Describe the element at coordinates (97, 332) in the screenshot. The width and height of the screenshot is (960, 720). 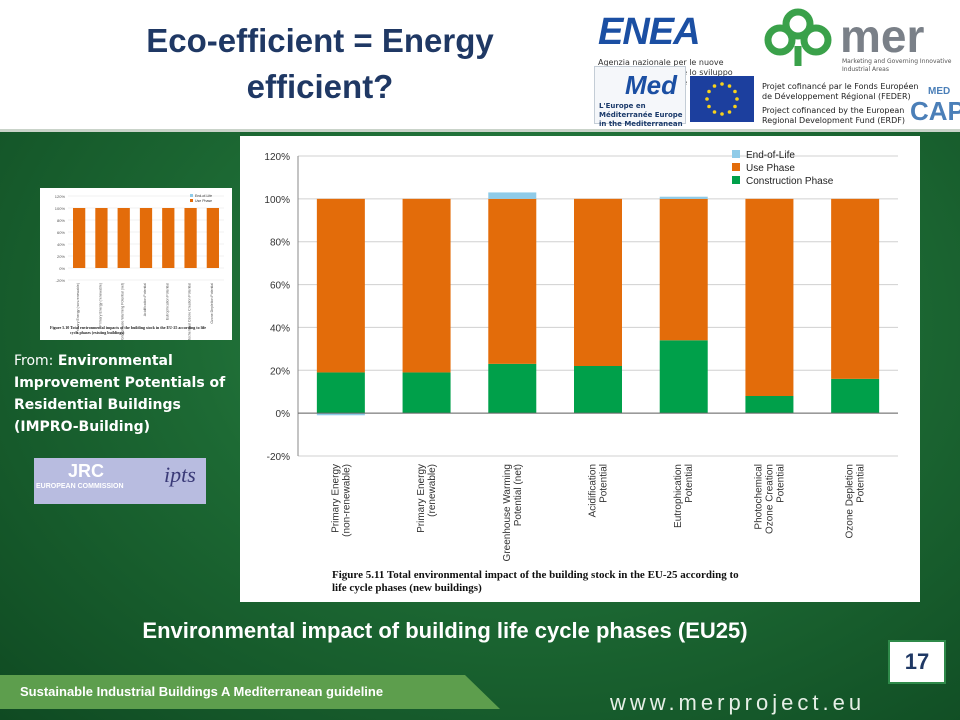
I see `thumb-caption-line: cycle phases (existing buildings)` at that location.